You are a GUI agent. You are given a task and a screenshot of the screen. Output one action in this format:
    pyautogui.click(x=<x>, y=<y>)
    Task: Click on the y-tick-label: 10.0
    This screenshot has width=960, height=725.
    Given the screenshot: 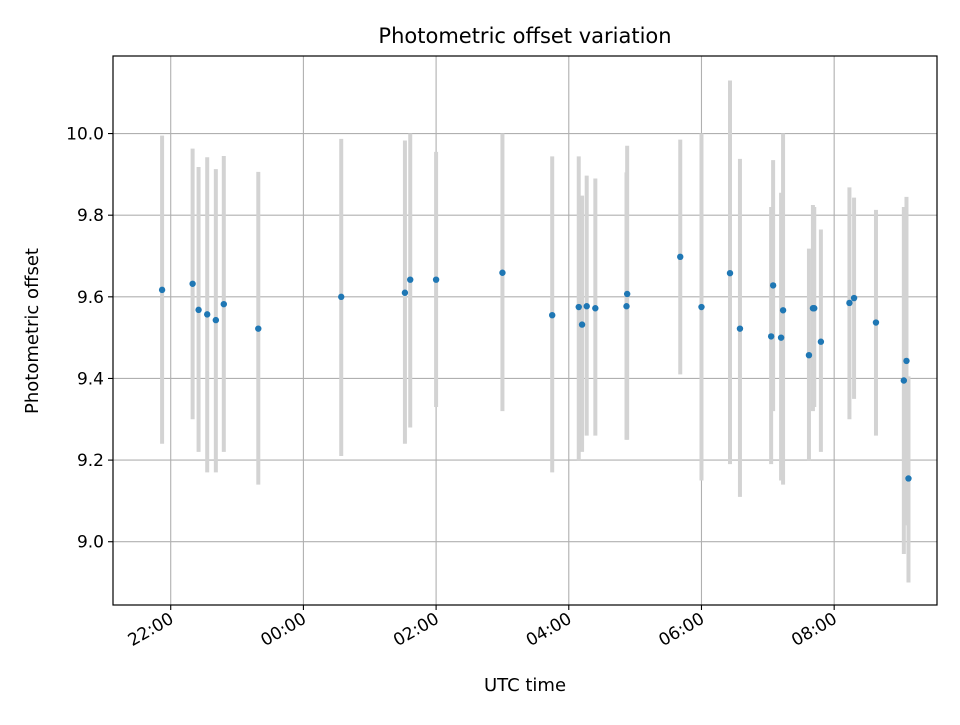 What is the action you would take?
    pyautogui.click(x=85, y=135)
    